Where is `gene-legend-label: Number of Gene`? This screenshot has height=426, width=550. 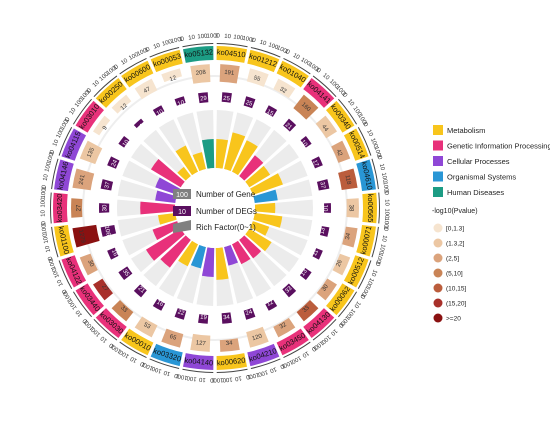 gene-legend-label: Number of Gene is located at coordinates (226, 194).